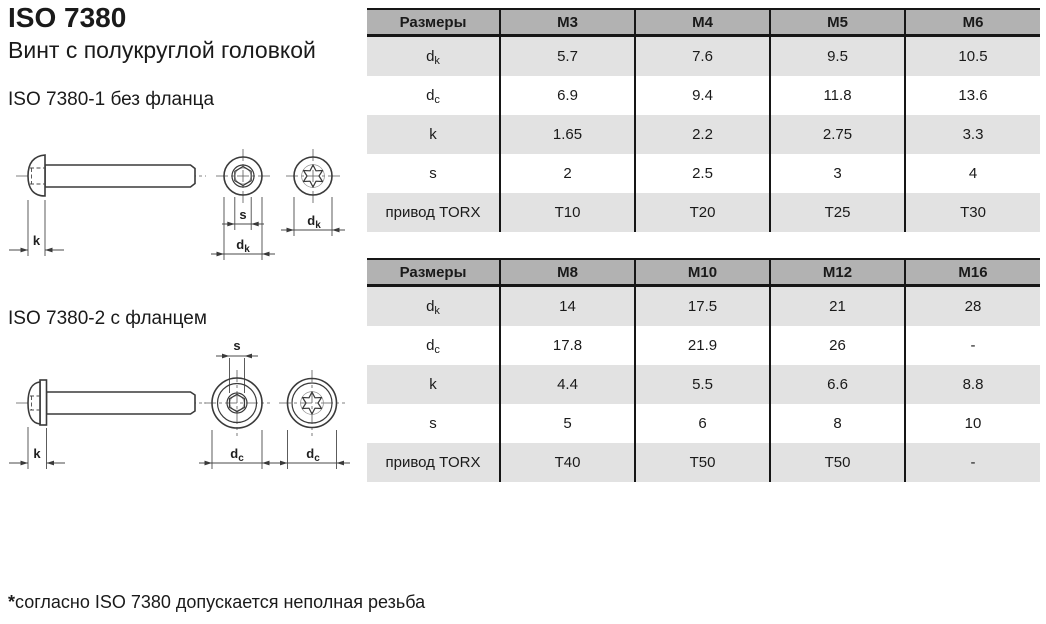  What do you see at coordinates (567, 384) in the screenshot?
I see `value-cell: 4.4` at bounding box center [567, 384].